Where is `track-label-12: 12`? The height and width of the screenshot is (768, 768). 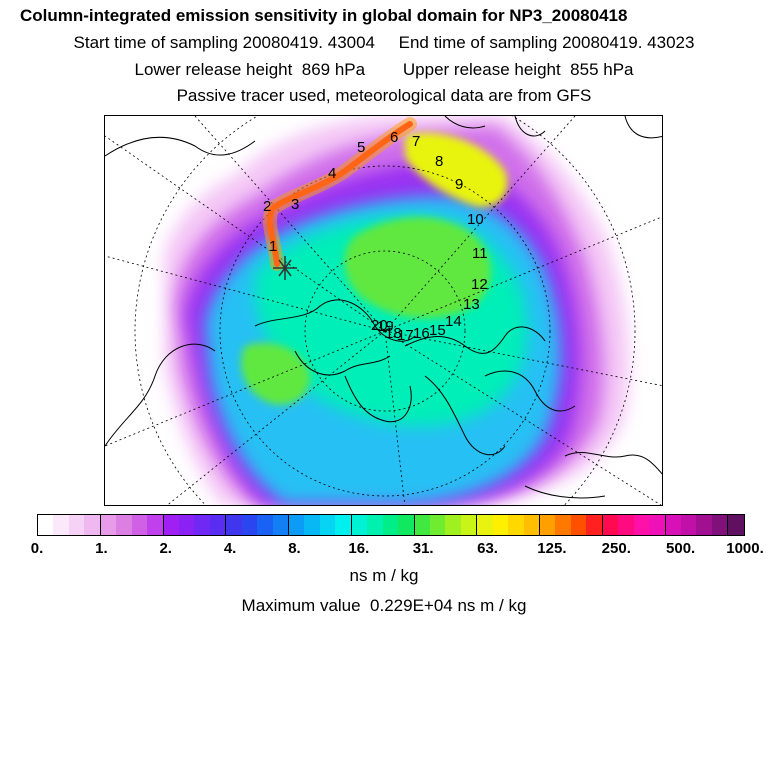
track-label-12: 12 is located at coordinates (479, 284).